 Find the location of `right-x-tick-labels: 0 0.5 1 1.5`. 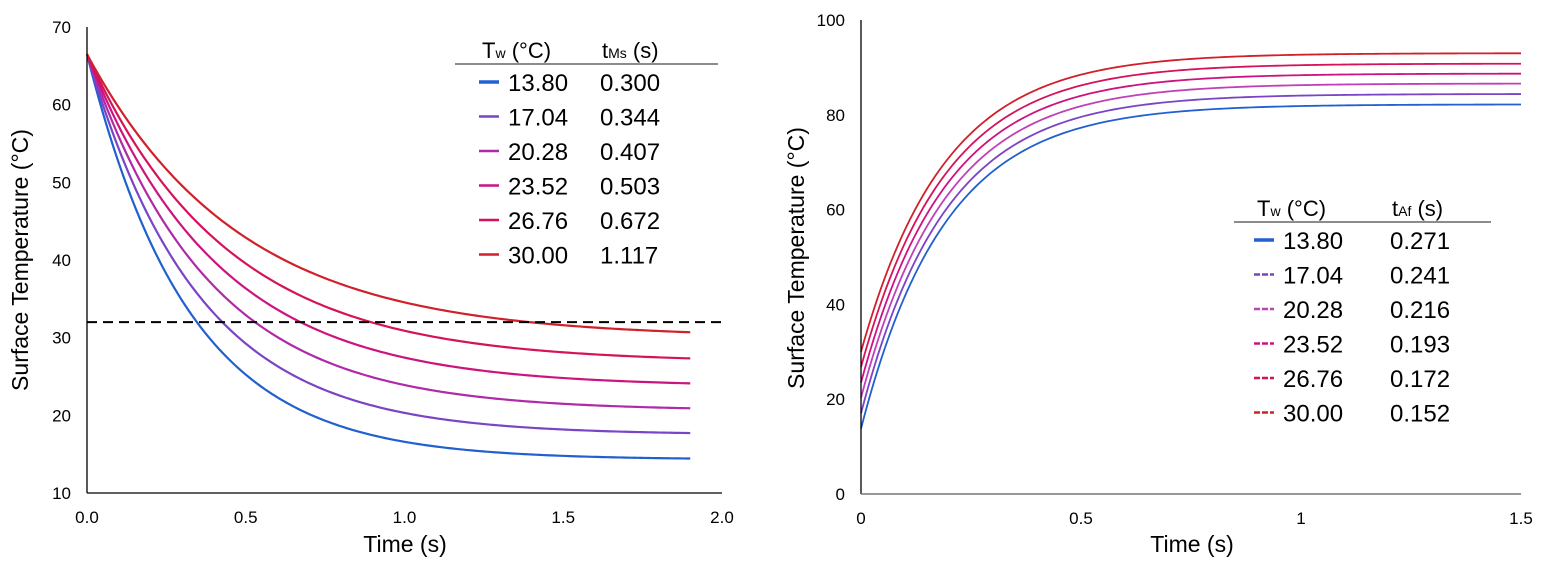

right-x-tick-labels: 0 0.5 1 1.5 is located at coordinates (1194, 518).